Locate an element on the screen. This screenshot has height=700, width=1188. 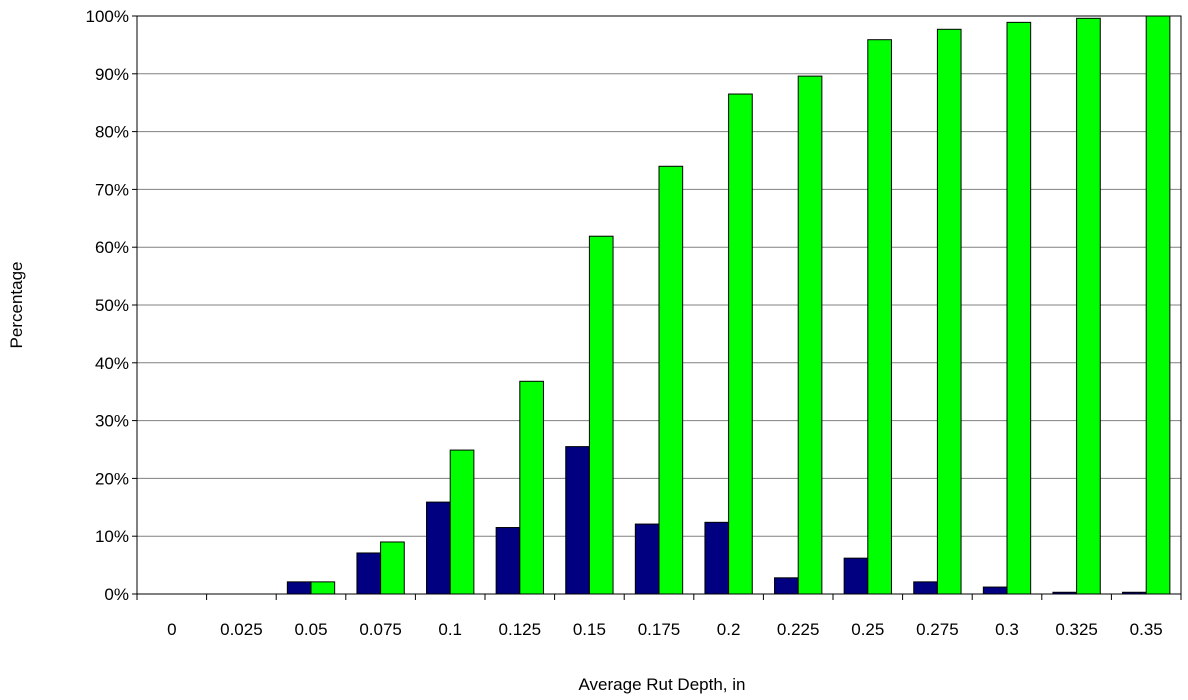
bar-series-1-0.225 is located at coordinates (786, 586).